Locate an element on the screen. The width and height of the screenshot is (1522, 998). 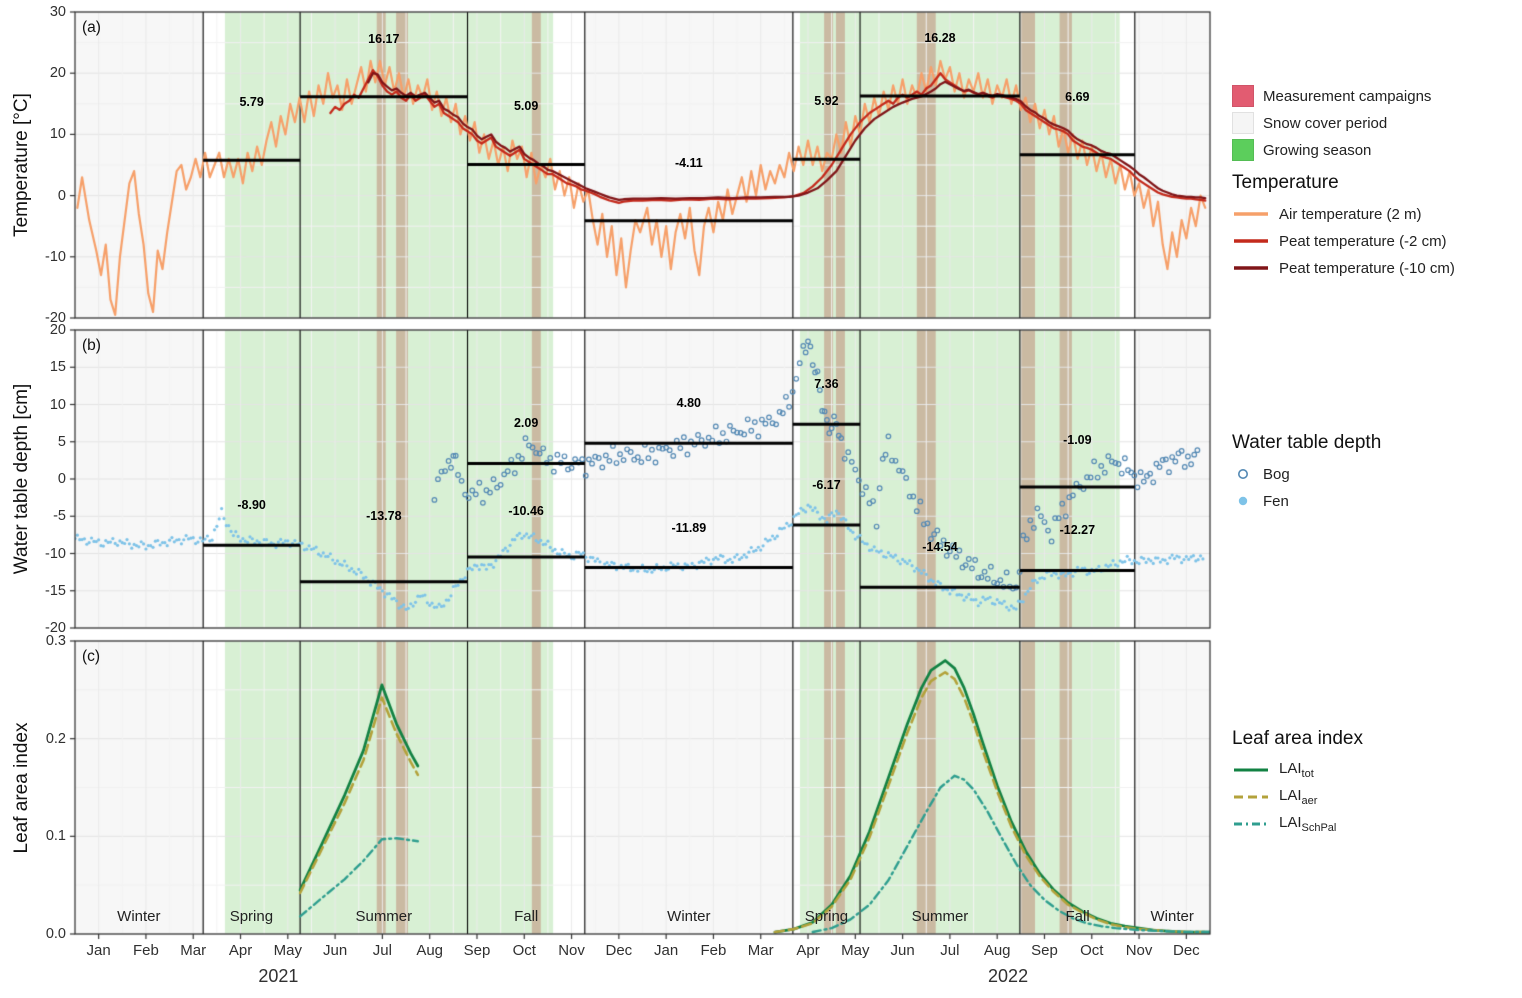
lai-aer-line-swatch is located at coordinates (1251, 797).